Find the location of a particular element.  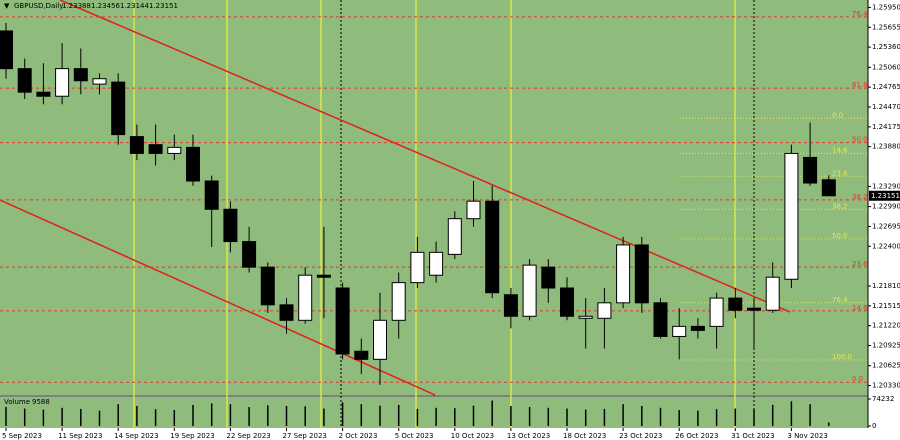

x-tick-label: 5 Oct 2023 is located at coordinates (414, 436).